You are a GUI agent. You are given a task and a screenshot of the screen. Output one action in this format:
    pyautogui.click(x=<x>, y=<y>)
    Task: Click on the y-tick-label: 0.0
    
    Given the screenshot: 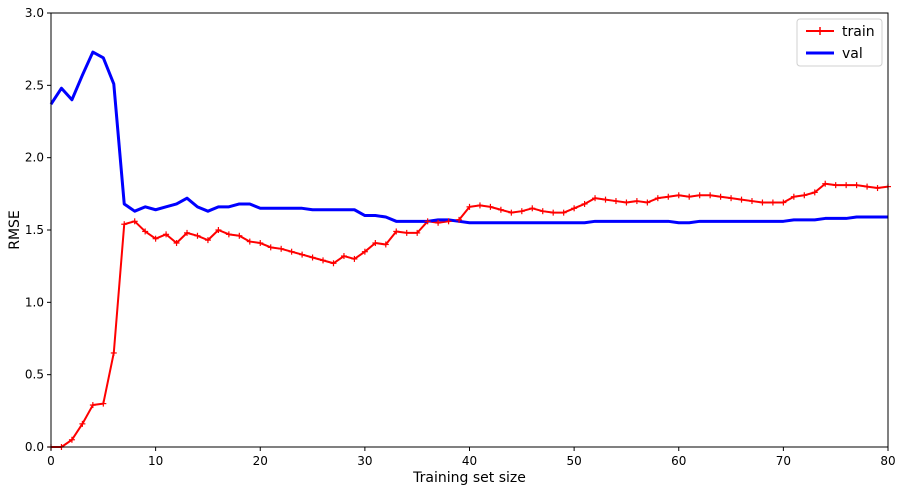 What is the action you would take?
    pyautogui.click(x=34, y=447)
    